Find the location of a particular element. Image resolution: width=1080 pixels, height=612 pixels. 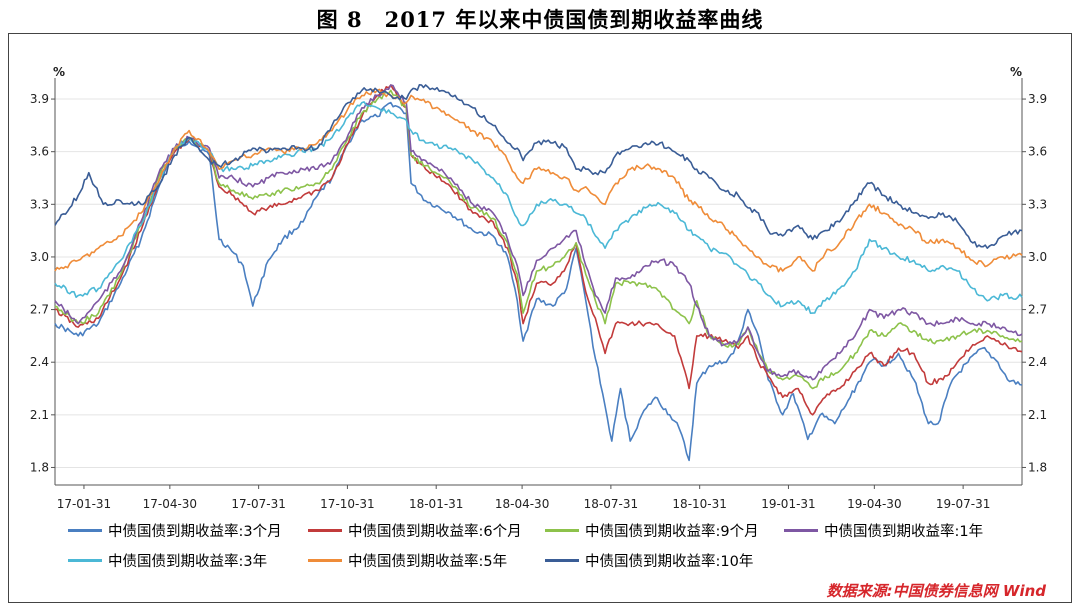

x-tick-label: 17-10-31 is located at coordinates (347, 504).